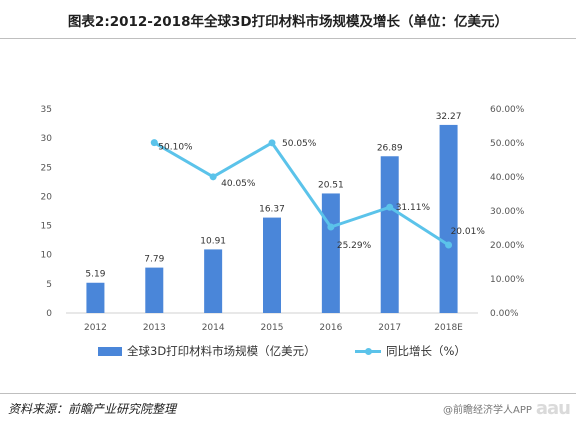 This screenshot has width=576, height=429. I want to click on watermark-text: @前瞻经济学人APP, so click(487, 410).